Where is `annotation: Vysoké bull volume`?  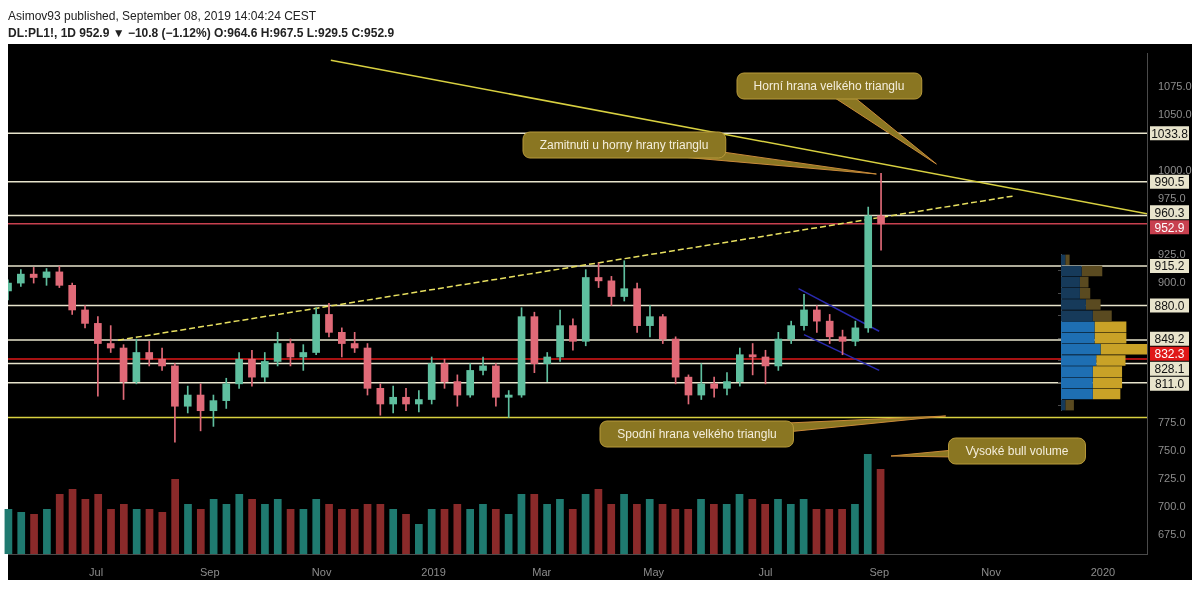 annotation: Vysoké bull volume is located at coordinates (1017, 451).